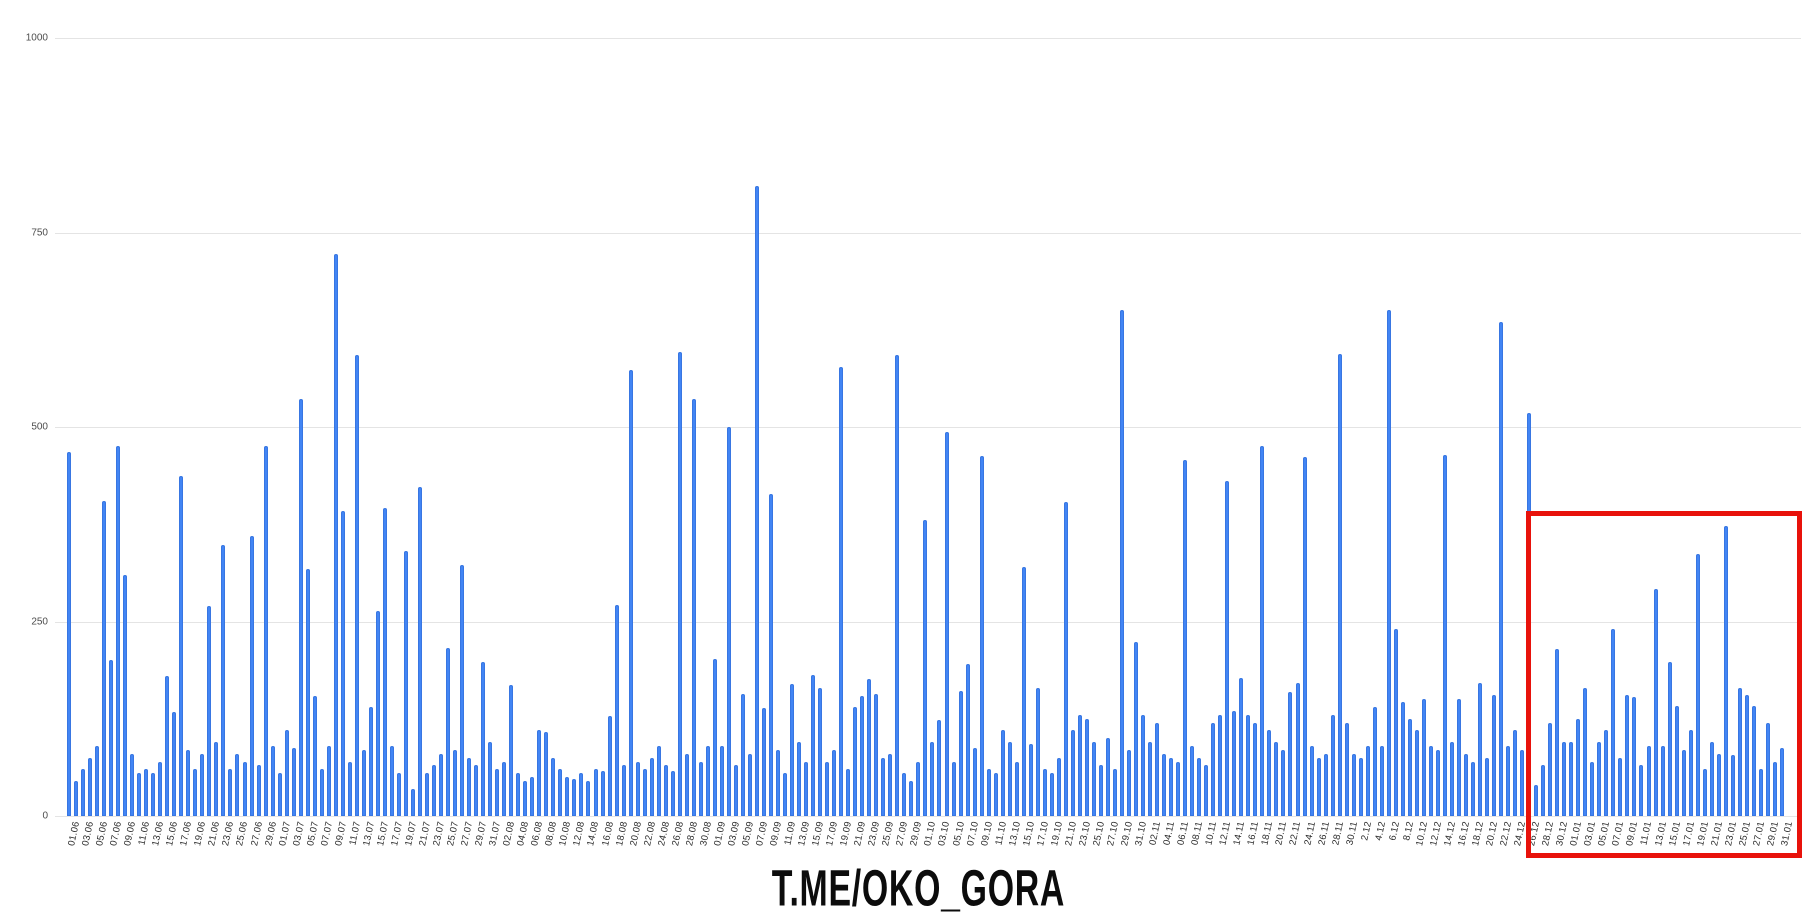 The height and width of the screenshot is (924, 1809). Describe the element at coordinates (45, 816) in the screenshot. I see `y-tick-label: 0` at that location.